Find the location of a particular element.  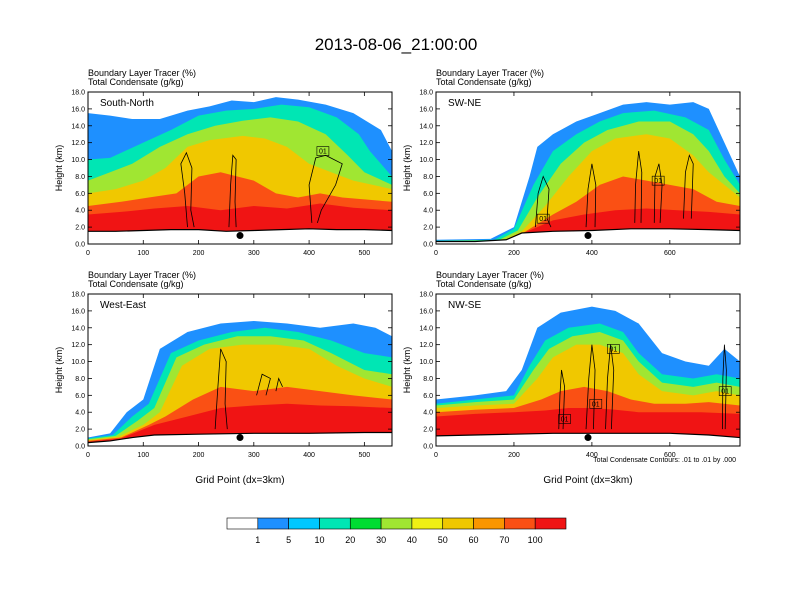

x-tick-label: 100 is located at coordinates (143, 455).